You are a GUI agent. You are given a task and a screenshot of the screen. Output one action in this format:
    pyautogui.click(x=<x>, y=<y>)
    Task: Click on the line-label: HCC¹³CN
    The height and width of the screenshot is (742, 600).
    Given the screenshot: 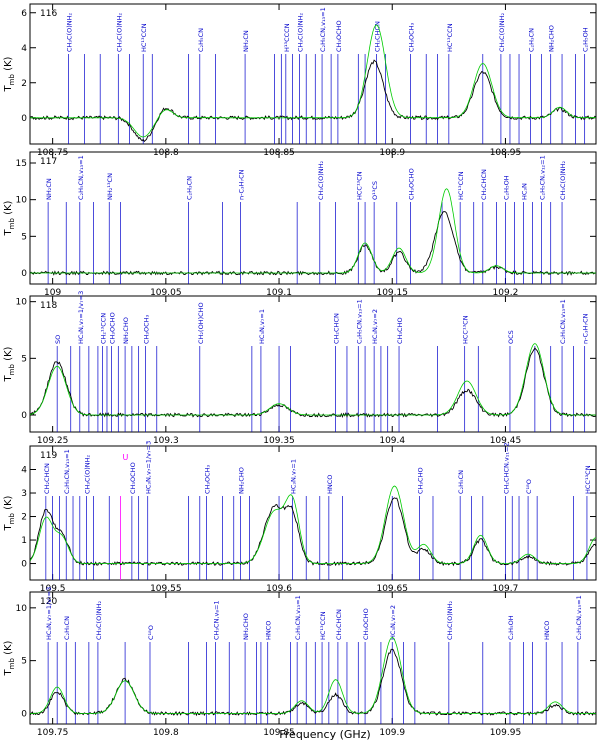 What is the action you would take?
    pyautogui.click(x=466, y=329)
    